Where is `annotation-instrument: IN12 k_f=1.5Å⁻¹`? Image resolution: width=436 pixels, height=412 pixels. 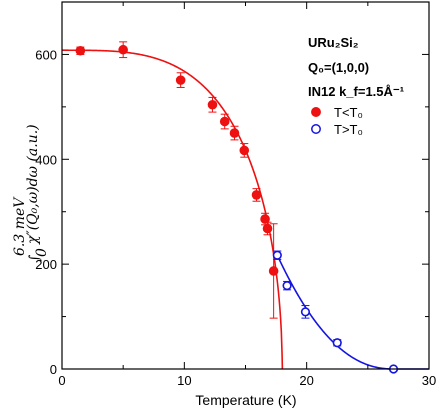
annotation-instrument: IN12 k_f=1.5Å⁻¹ is located at coordinates (356, 91).